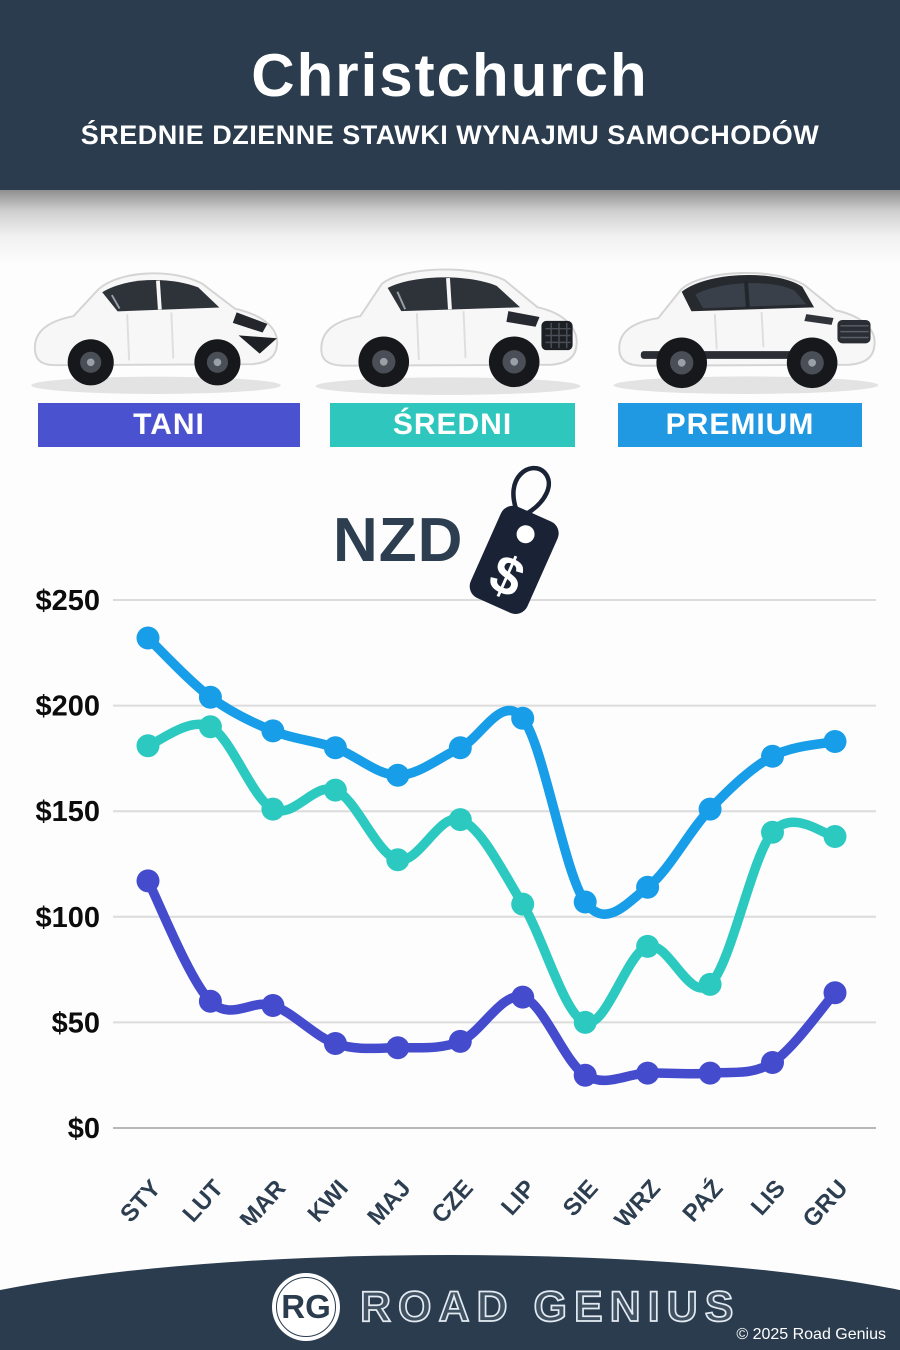  I want to click on x-axis-month-label: WRZ, so click(637, 1200).